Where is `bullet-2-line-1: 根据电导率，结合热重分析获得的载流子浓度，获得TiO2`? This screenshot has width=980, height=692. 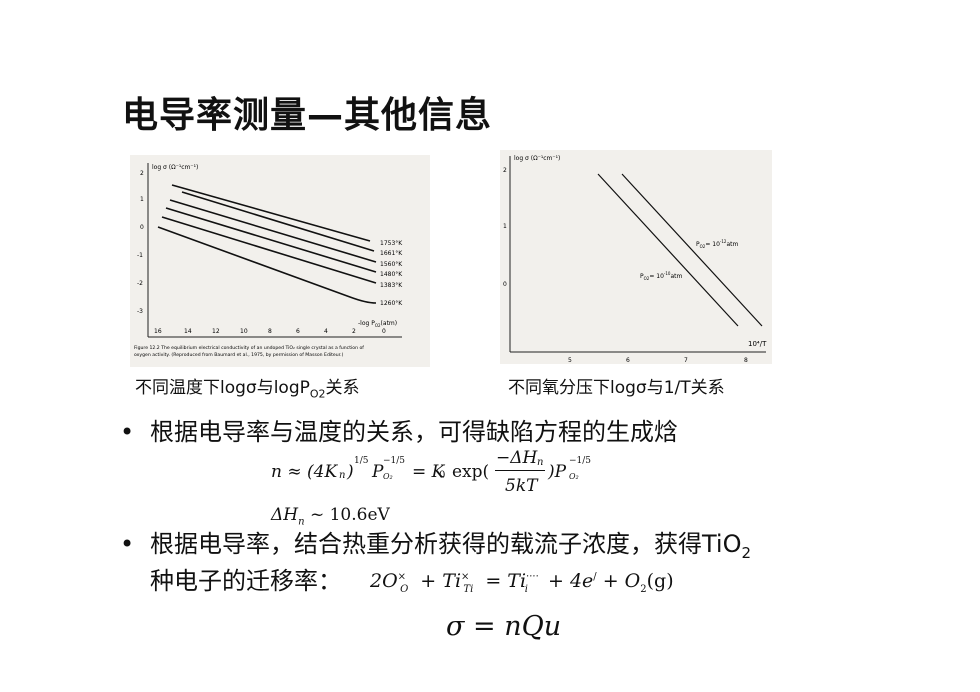 bullet-2-line-1: 根据电导率，结合热重分析获得的载流子浓度，获得TiO2 is located at coordinates (451, 546).